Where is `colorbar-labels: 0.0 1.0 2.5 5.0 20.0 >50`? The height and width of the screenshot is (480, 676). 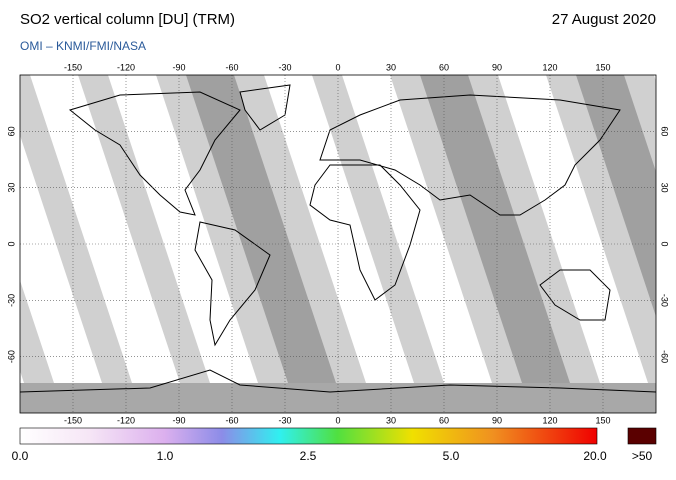
colorbar-labels: 0.0 1.0 2.5 5.0 20.0 >50 is located at coordinates (332, 456).